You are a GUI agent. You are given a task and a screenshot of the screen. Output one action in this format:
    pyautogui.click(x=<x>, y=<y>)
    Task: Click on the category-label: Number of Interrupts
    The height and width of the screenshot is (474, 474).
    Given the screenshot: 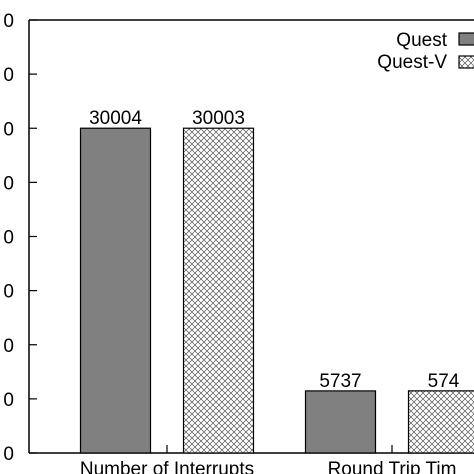 What is the action you would take?
    pyautogui.click(x=167, y=466)
    